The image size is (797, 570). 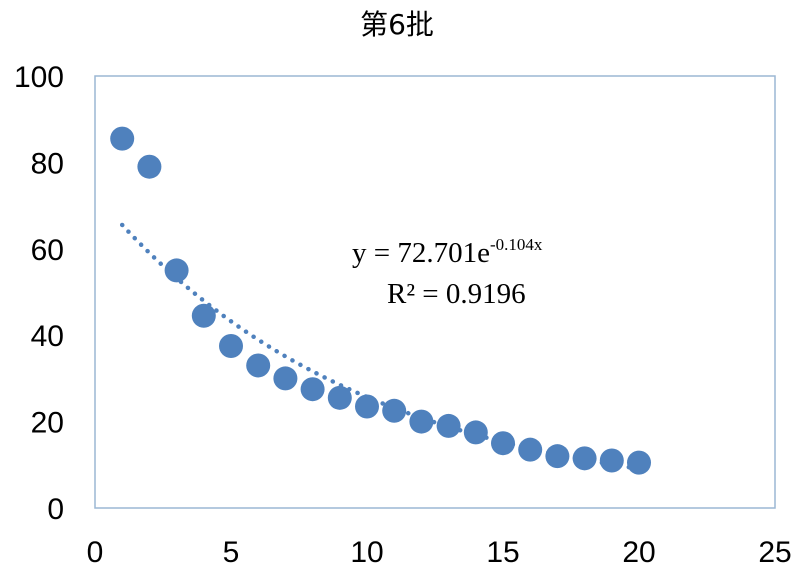 I want to click on y-tick-label: 60, so click(x=47, y=250).